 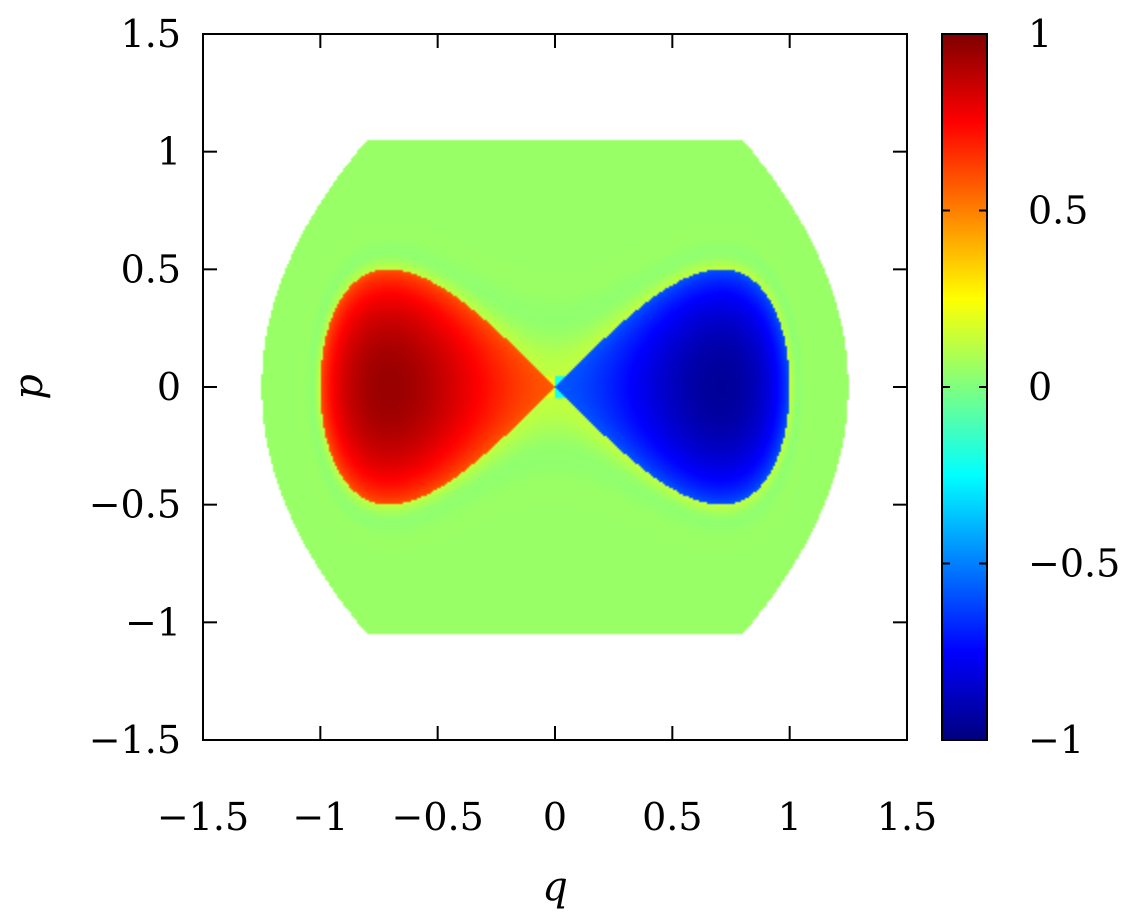 I want to click on x-tick-label: 1, so click(x=790, y=817).